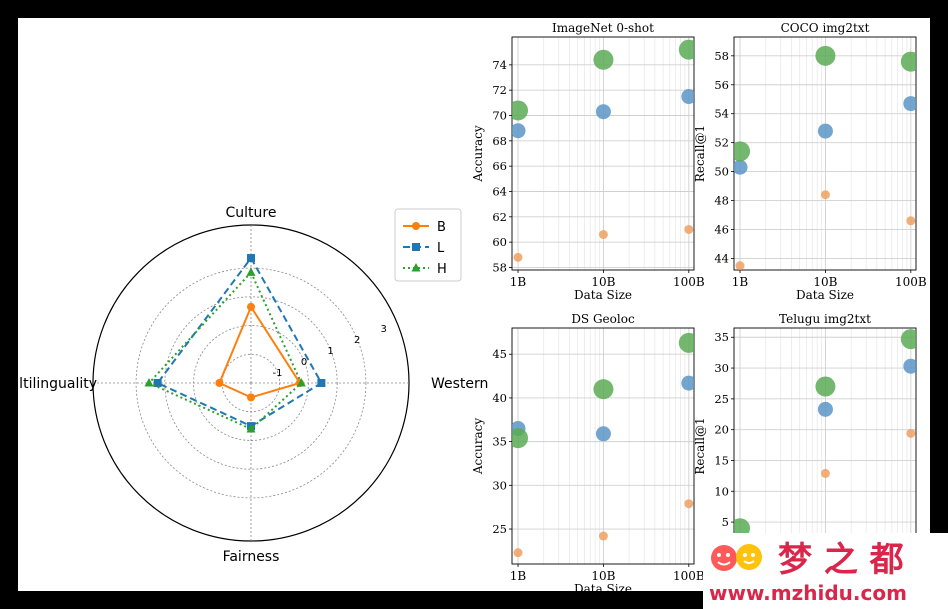  What do you see at coordinates (825, 319) in the screenshot?
I see `panel-title: Telugu img2txt` at bounding box center [825, 319].